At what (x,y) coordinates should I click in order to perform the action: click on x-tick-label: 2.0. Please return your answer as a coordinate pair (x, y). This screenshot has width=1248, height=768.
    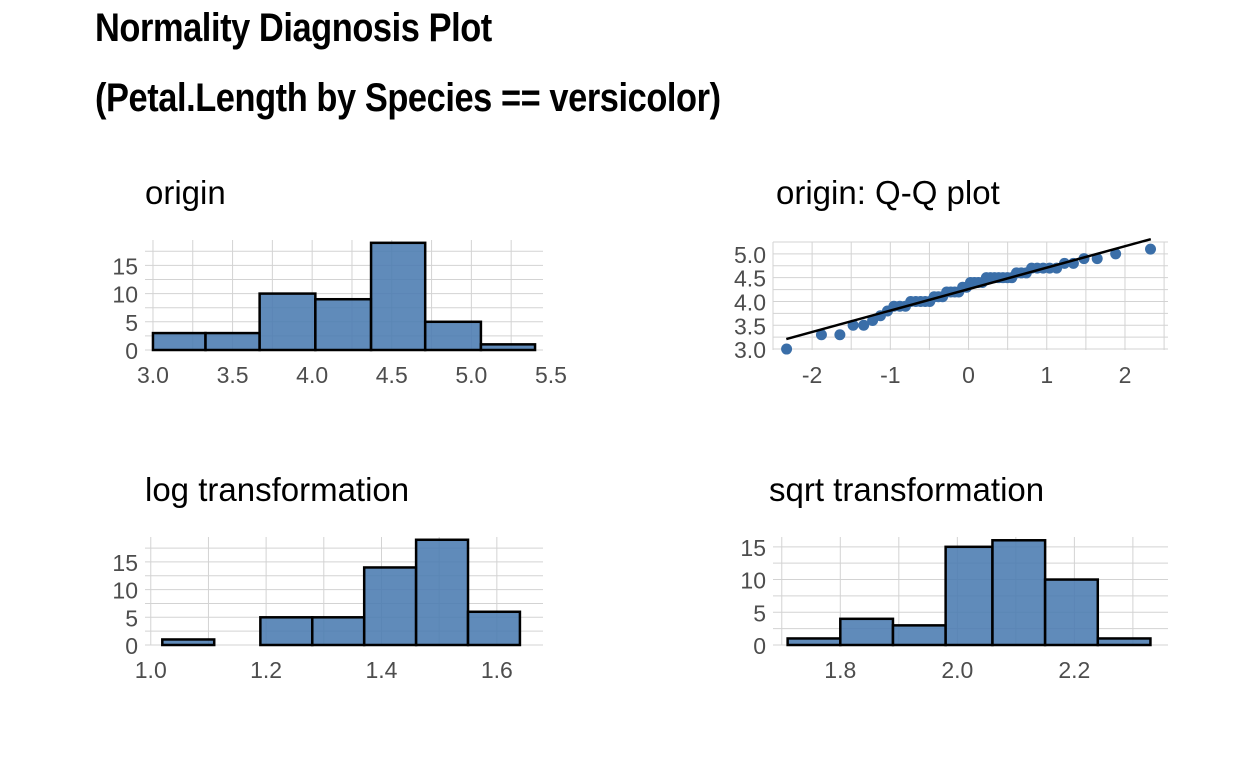
    Looking at the image, I should click on (957, 670).